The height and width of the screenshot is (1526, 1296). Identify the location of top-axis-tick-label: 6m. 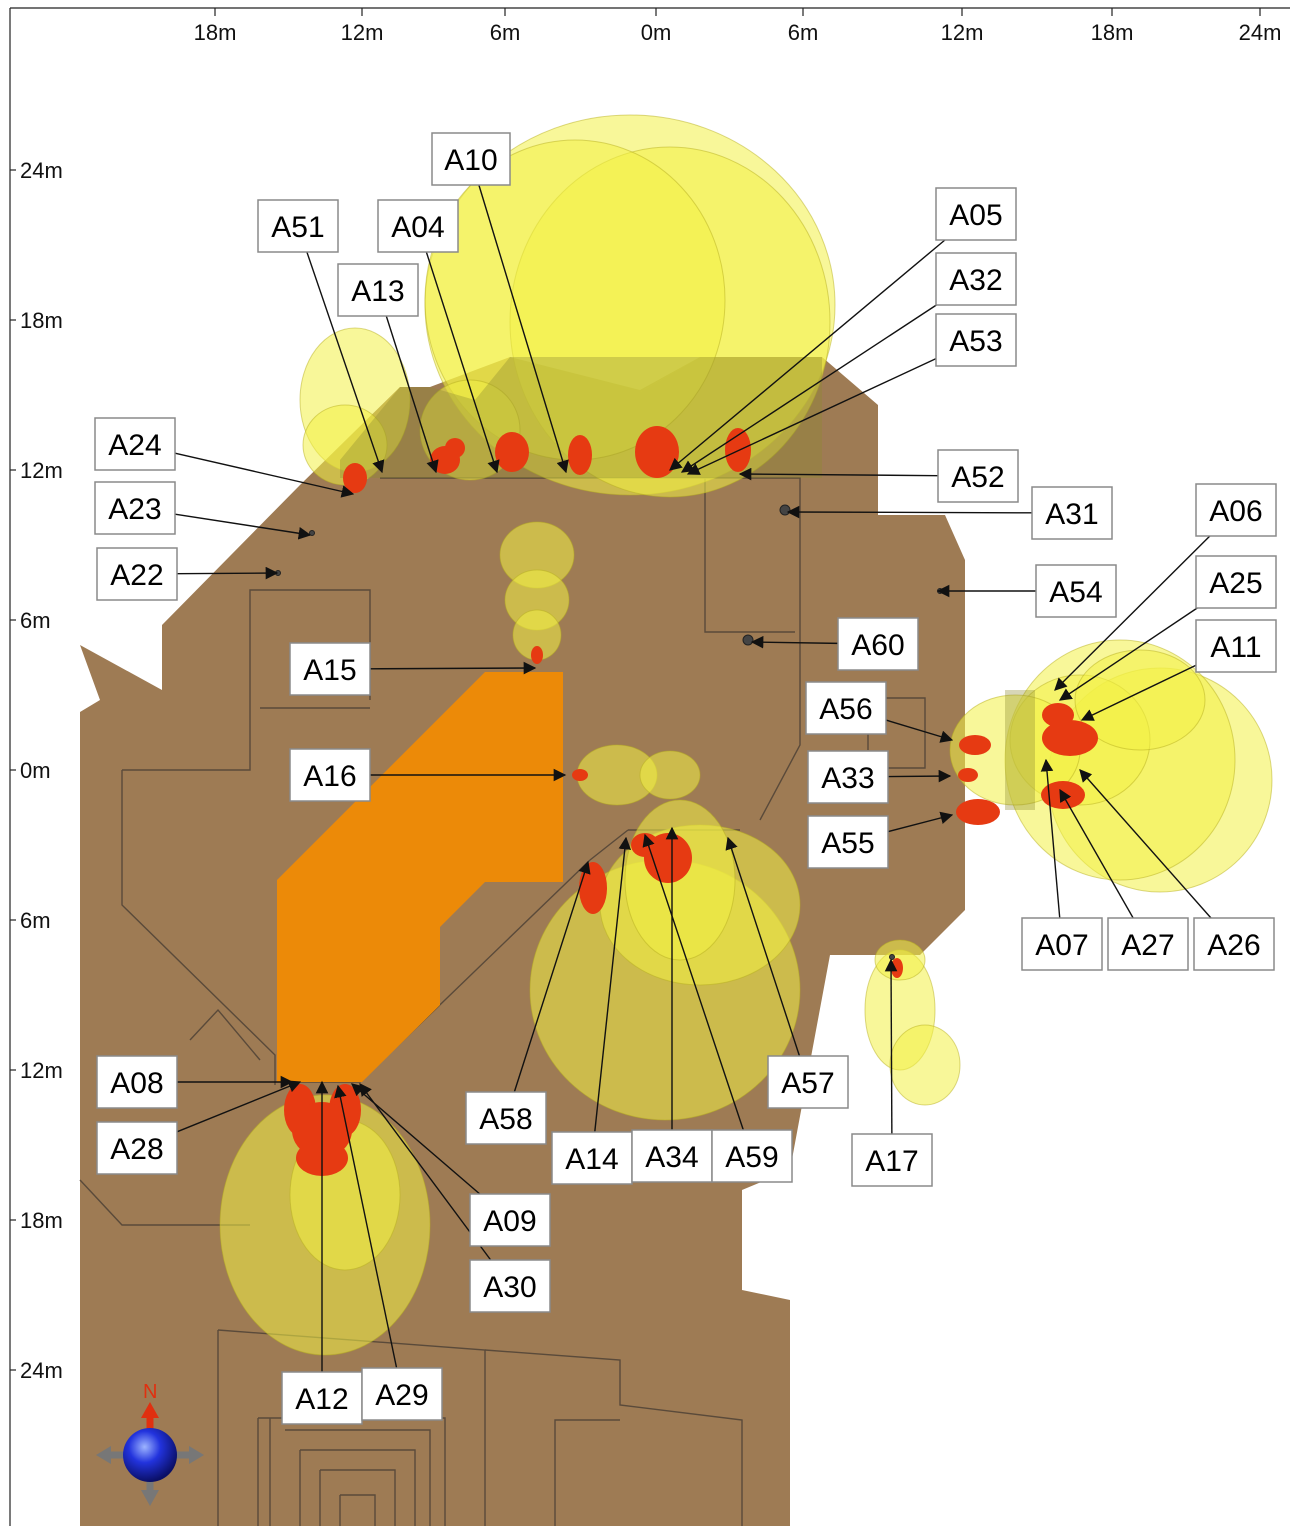
(803, 32).